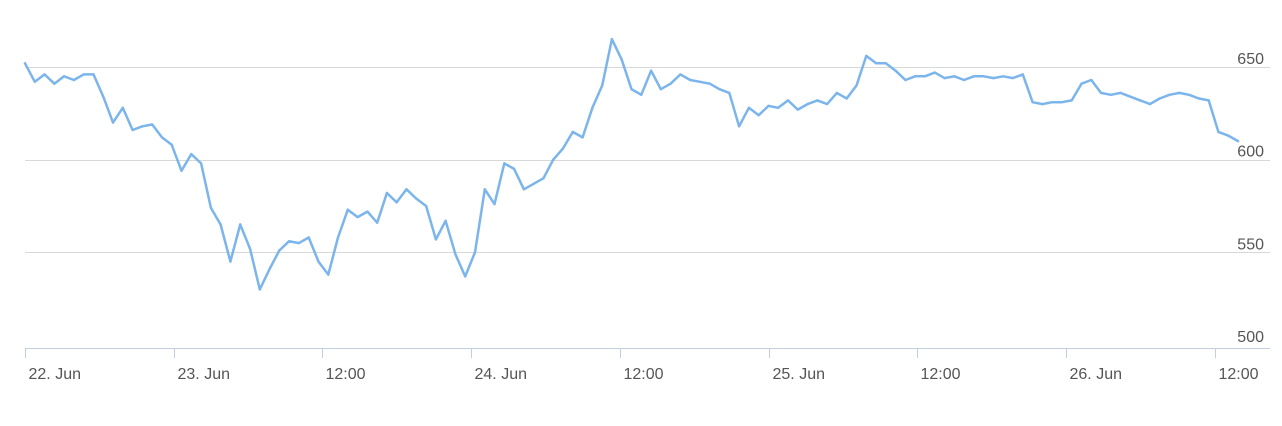 The width and height of the screenshot is (1282, 426). Describe the element at coordinates (1250, 337) in the screenshot. I see `y-tick-label: 500` at that location.